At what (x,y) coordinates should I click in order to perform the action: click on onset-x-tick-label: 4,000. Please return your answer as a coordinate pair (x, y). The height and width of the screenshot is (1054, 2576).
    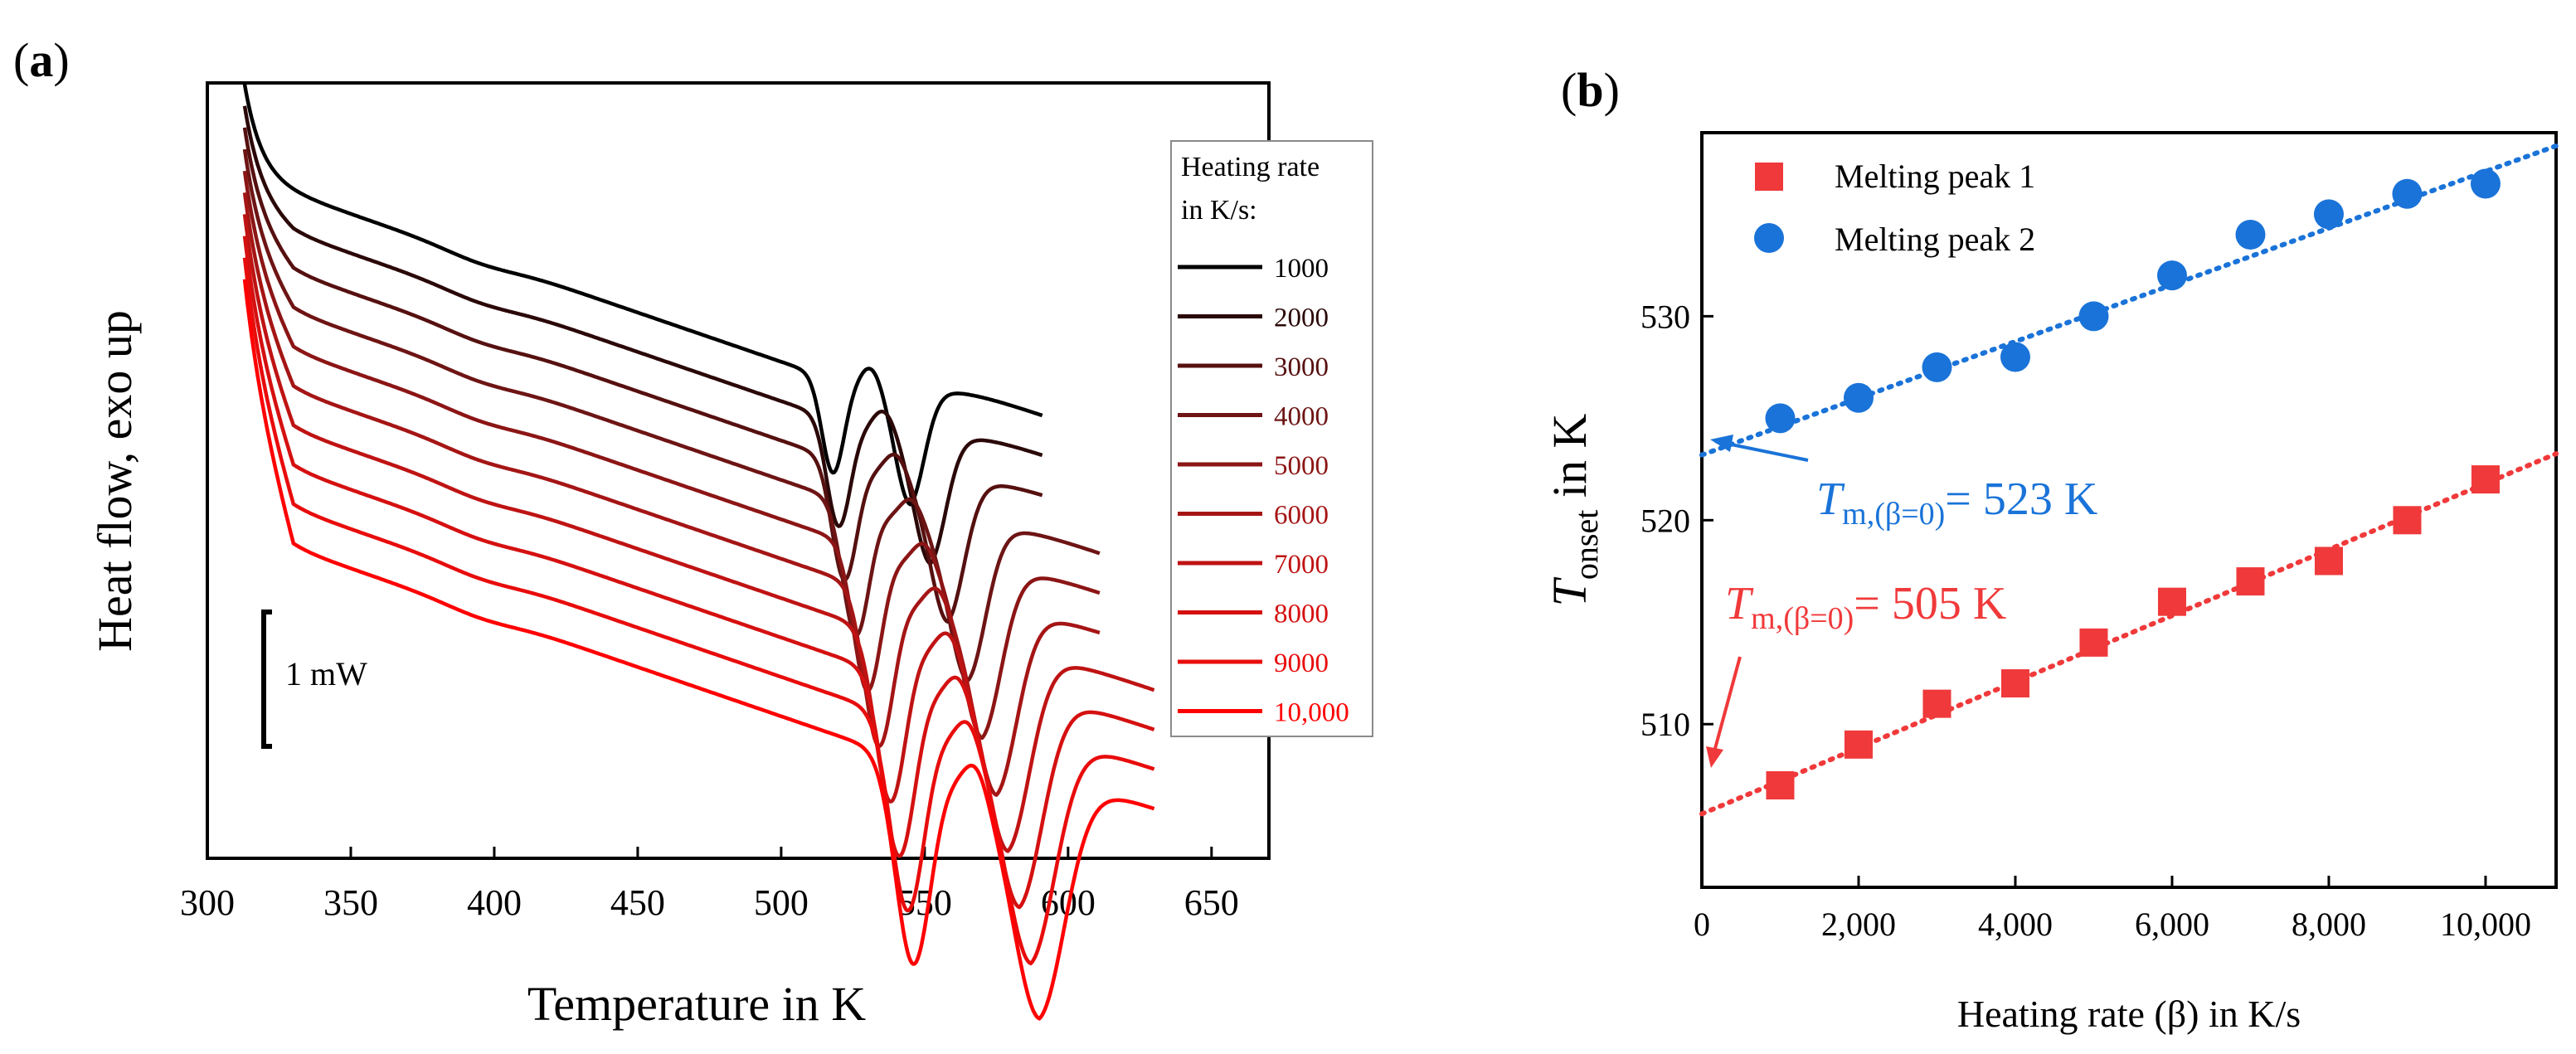
    Looking at the image, I should click on (2015, 924).